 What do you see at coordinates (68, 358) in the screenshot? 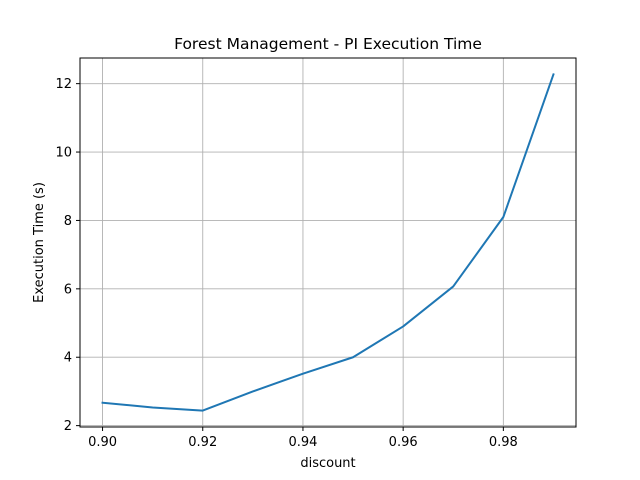
I see `y-tick-label: 4` at bounding box center [68, 358].